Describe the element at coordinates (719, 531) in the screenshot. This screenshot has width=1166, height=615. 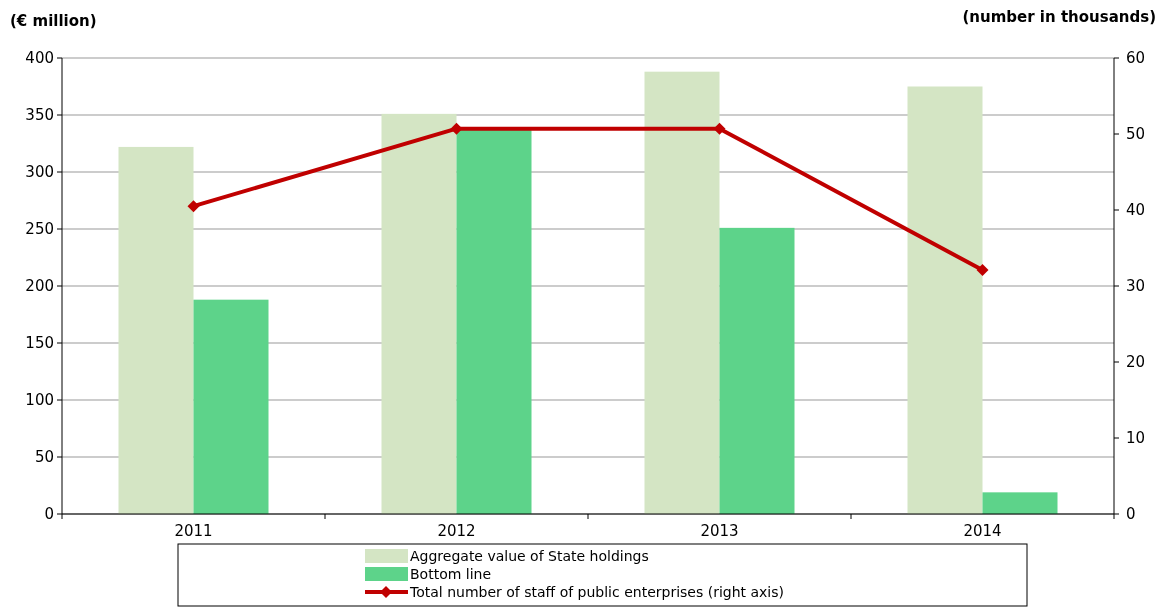
I see `x-tick-label: 2013` at that location.